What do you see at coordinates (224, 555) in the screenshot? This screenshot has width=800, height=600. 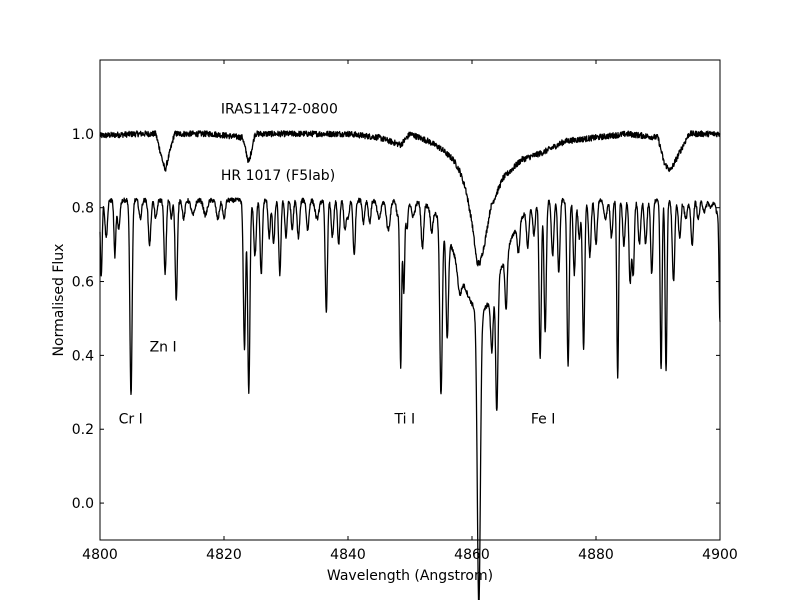 I see `x-tick-label: 4820` at bounding box center [224, 555].